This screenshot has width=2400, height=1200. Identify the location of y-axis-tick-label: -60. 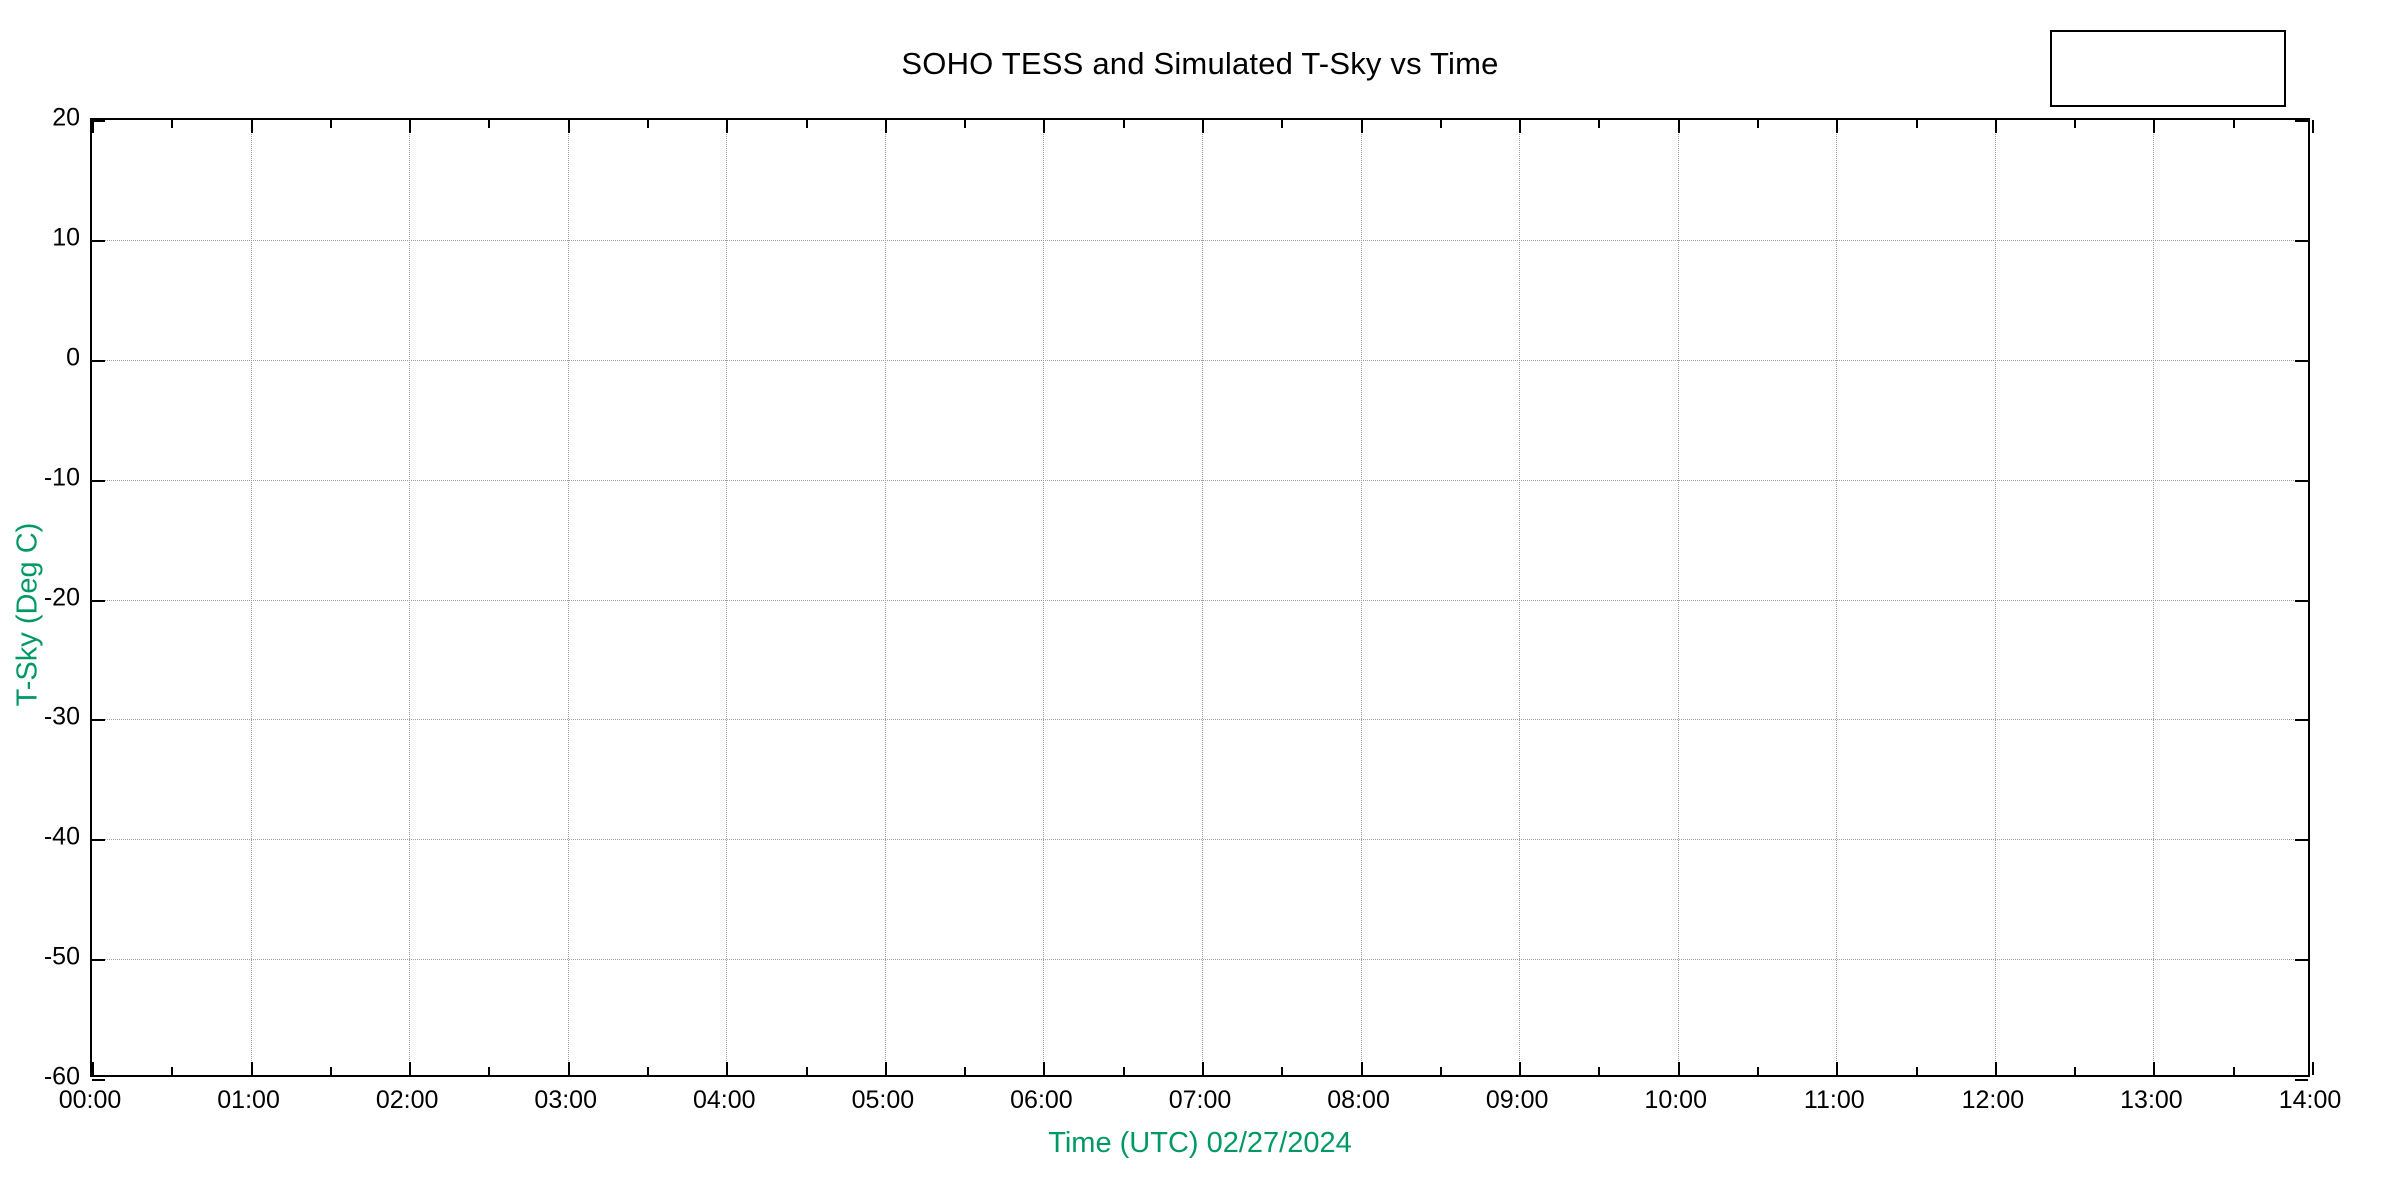
(61, 1076).